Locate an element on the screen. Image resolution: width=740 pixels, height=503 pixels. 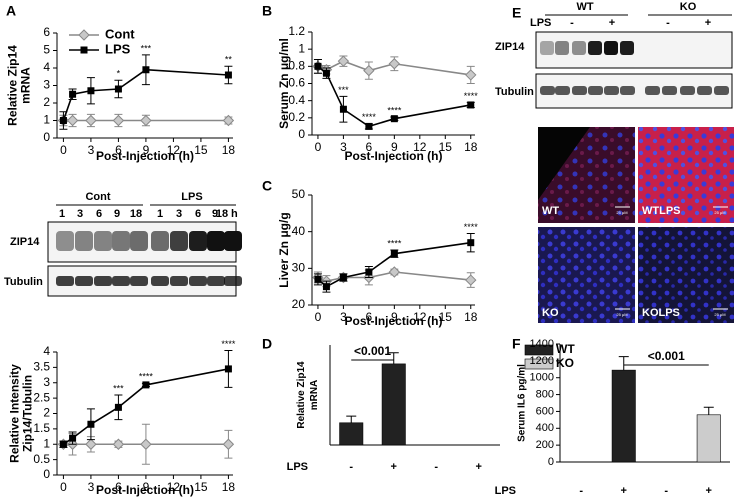
micrograph is located at coordinates (686, 275).